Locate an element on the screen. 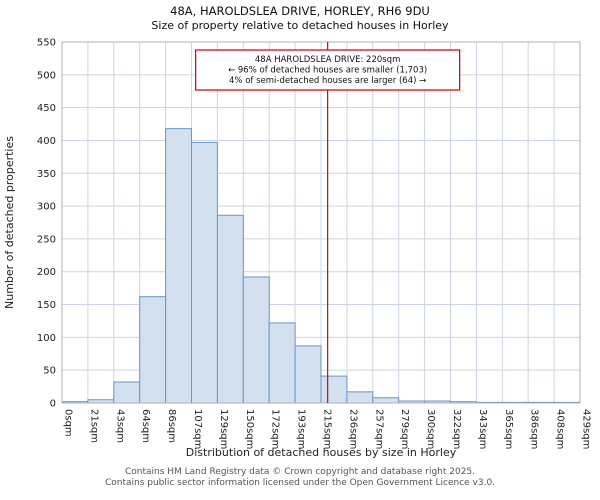 The width and height of the screenshot is (600, 500). x-tick-label: 64sqm is located at coordinates (145, 426).